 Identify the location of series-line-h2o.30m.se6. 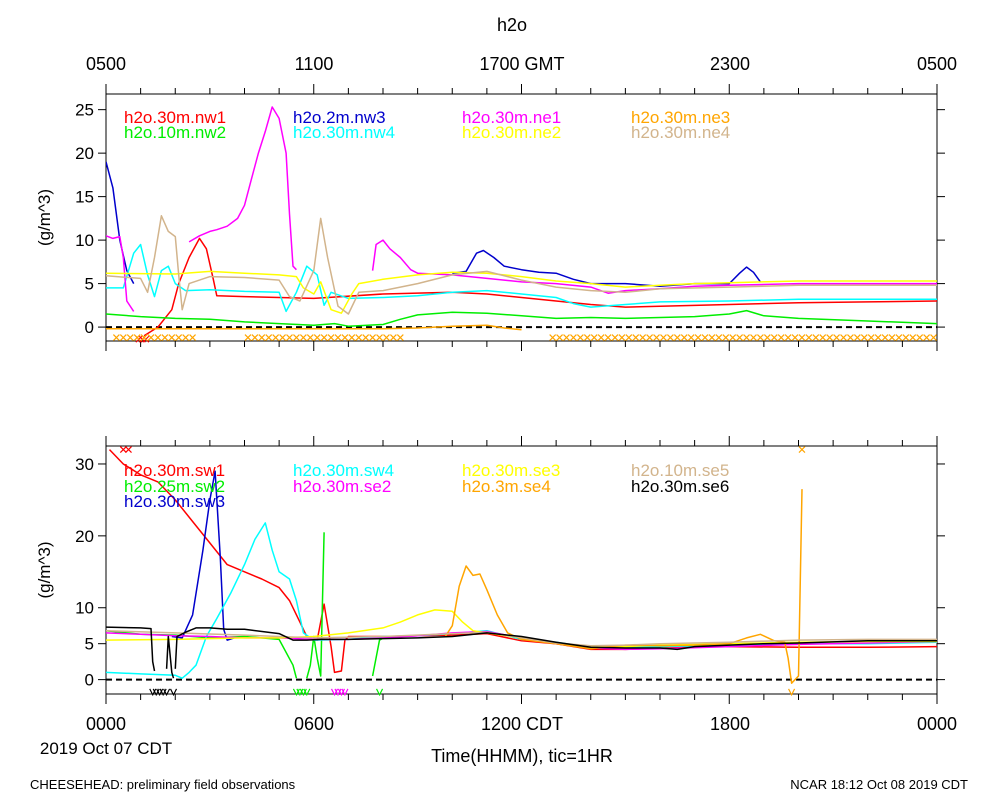
(555, 648).